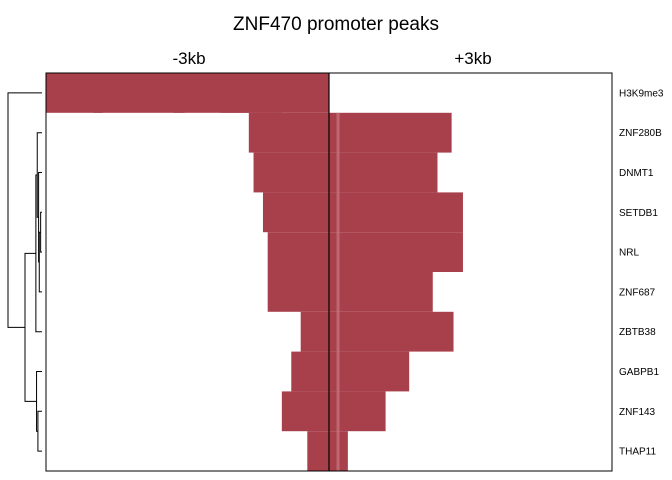  What do you see at coordinates (336, 24) in the screenshot?
I see `chart-title: ZNF470 promoter peaks` at bounding box center [336, 24].